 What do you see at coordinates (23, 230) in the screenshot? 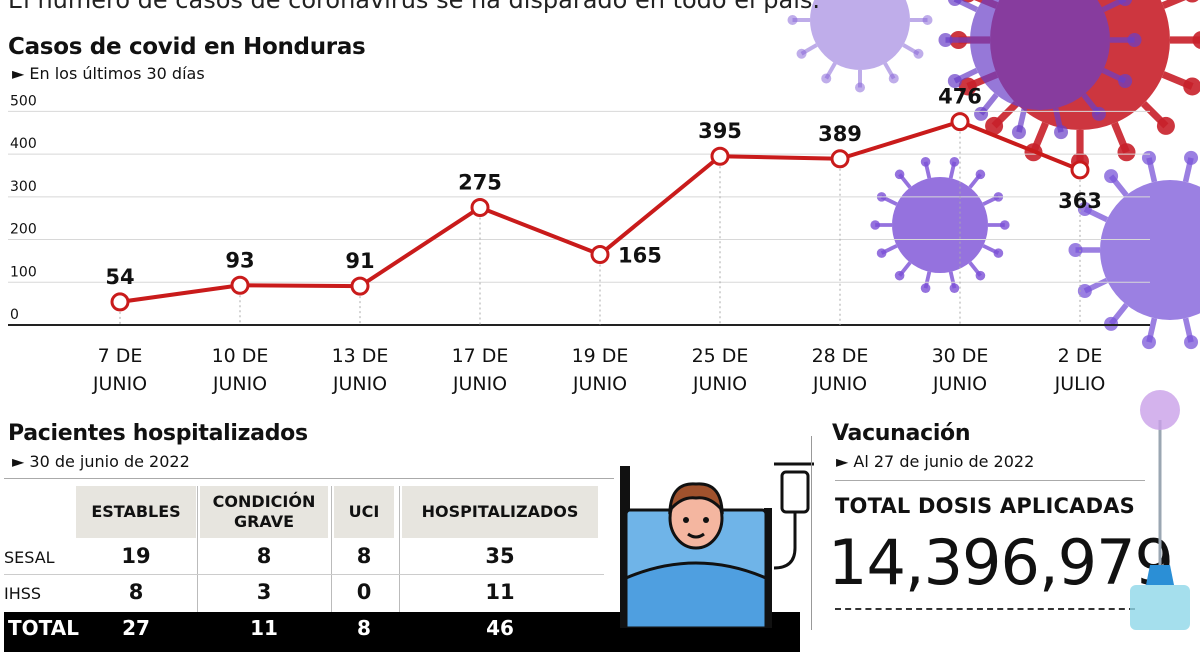
I see `y-tick-label: 200` at bounding box center [23, 230].